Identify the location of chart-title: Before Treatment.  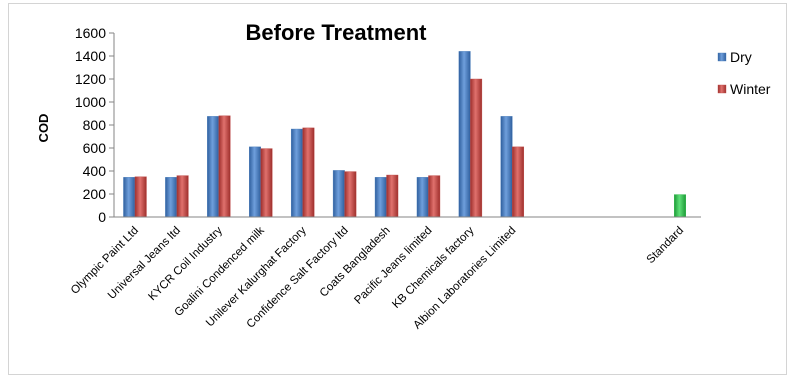
(337, 32).